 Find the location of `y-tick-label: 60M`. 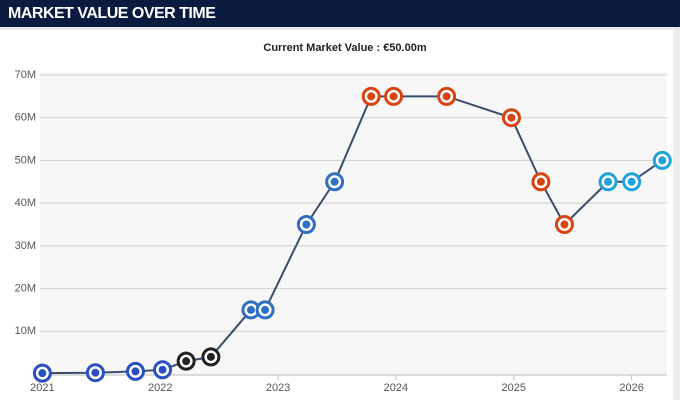

y-tick-label: 60M is located at coordinates (25, 118).